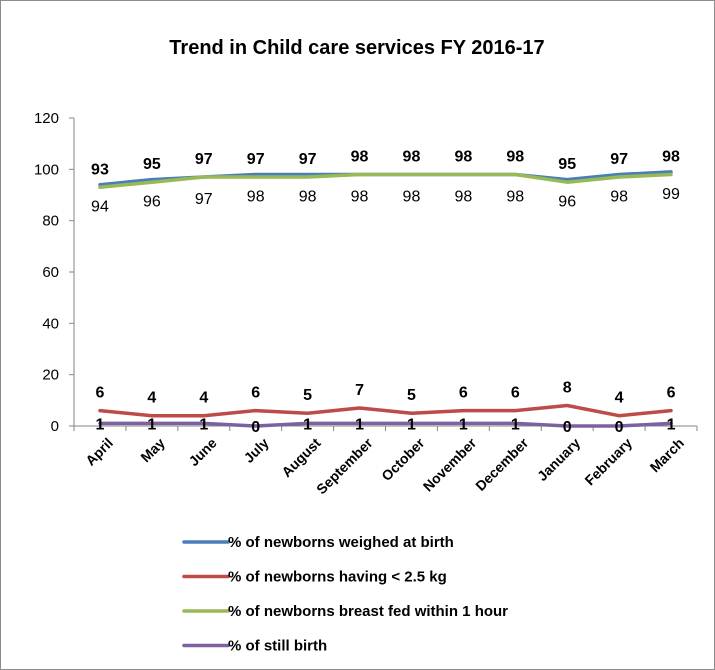  I want to click on x-category-label: August, so click(301, 457).